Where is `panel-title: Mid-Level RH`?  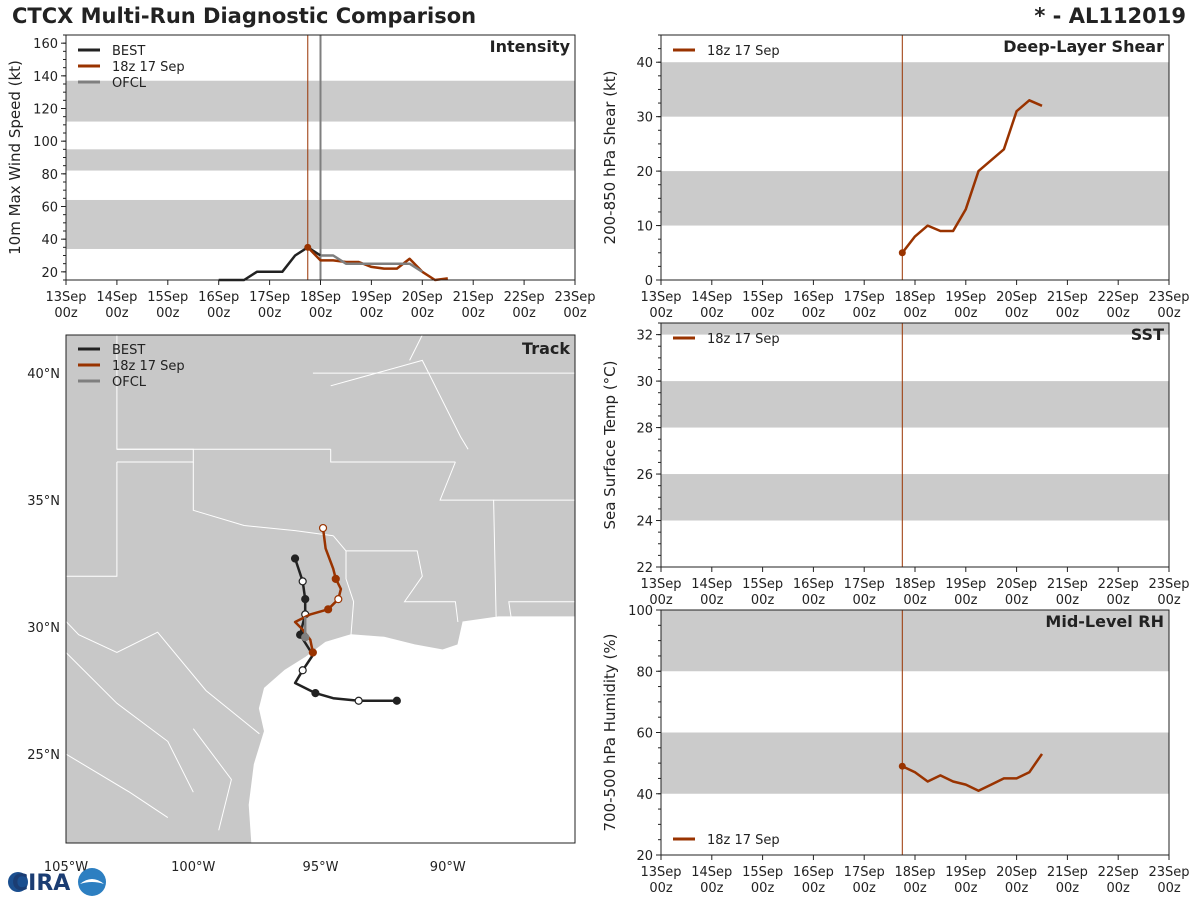 panel-title: Mid-Level RH is located at coordinates (1104, 621).